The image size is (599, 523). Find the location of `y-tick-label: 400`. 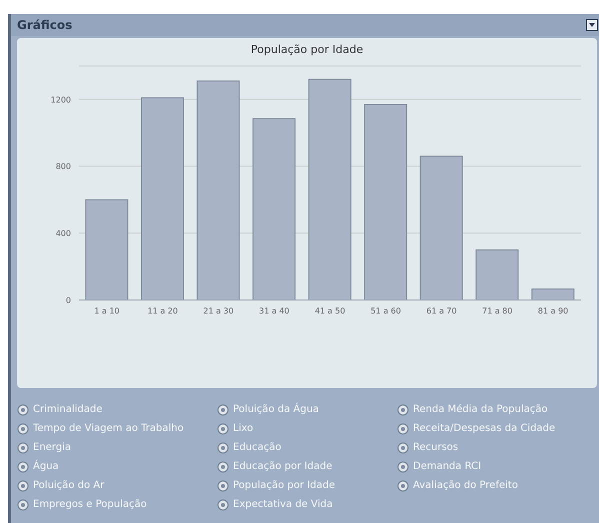

y-tick-label: 400 is located at coordinates (63, 233).